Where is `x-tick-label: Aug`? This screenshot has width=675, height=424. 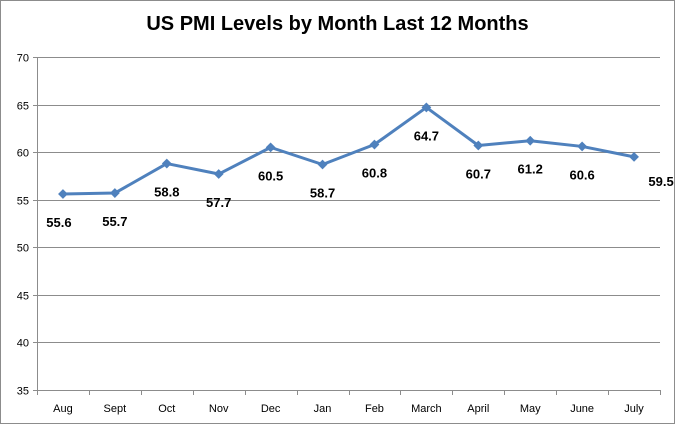
x-tick-label: Aug is located at coordinates (63, 409).